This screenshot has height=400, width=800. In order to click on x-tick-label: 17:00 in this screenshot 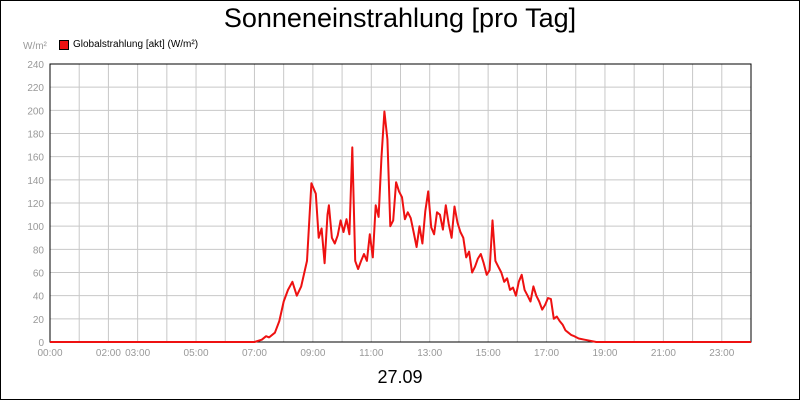, I will do `click(546, 353)`.